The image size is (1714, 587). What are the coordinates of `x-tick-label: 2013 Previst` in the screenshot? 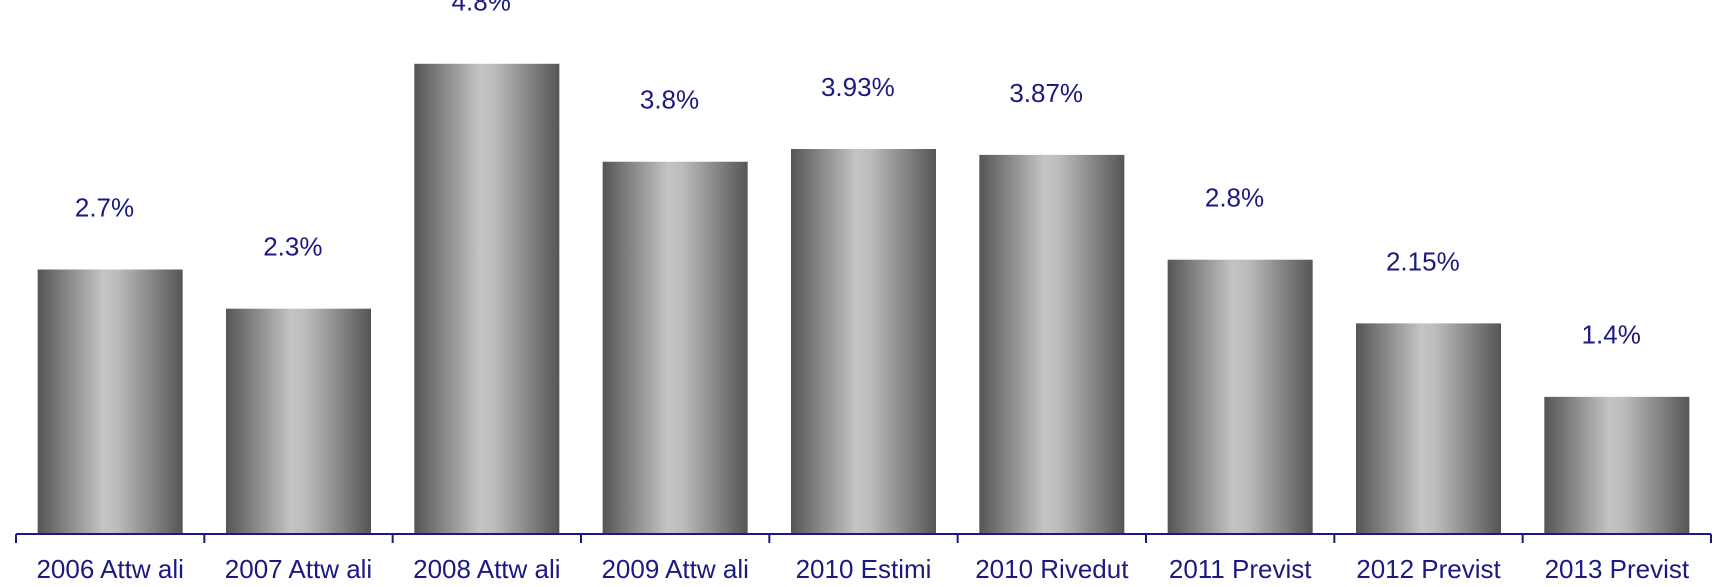 It's located at (1617, 569).